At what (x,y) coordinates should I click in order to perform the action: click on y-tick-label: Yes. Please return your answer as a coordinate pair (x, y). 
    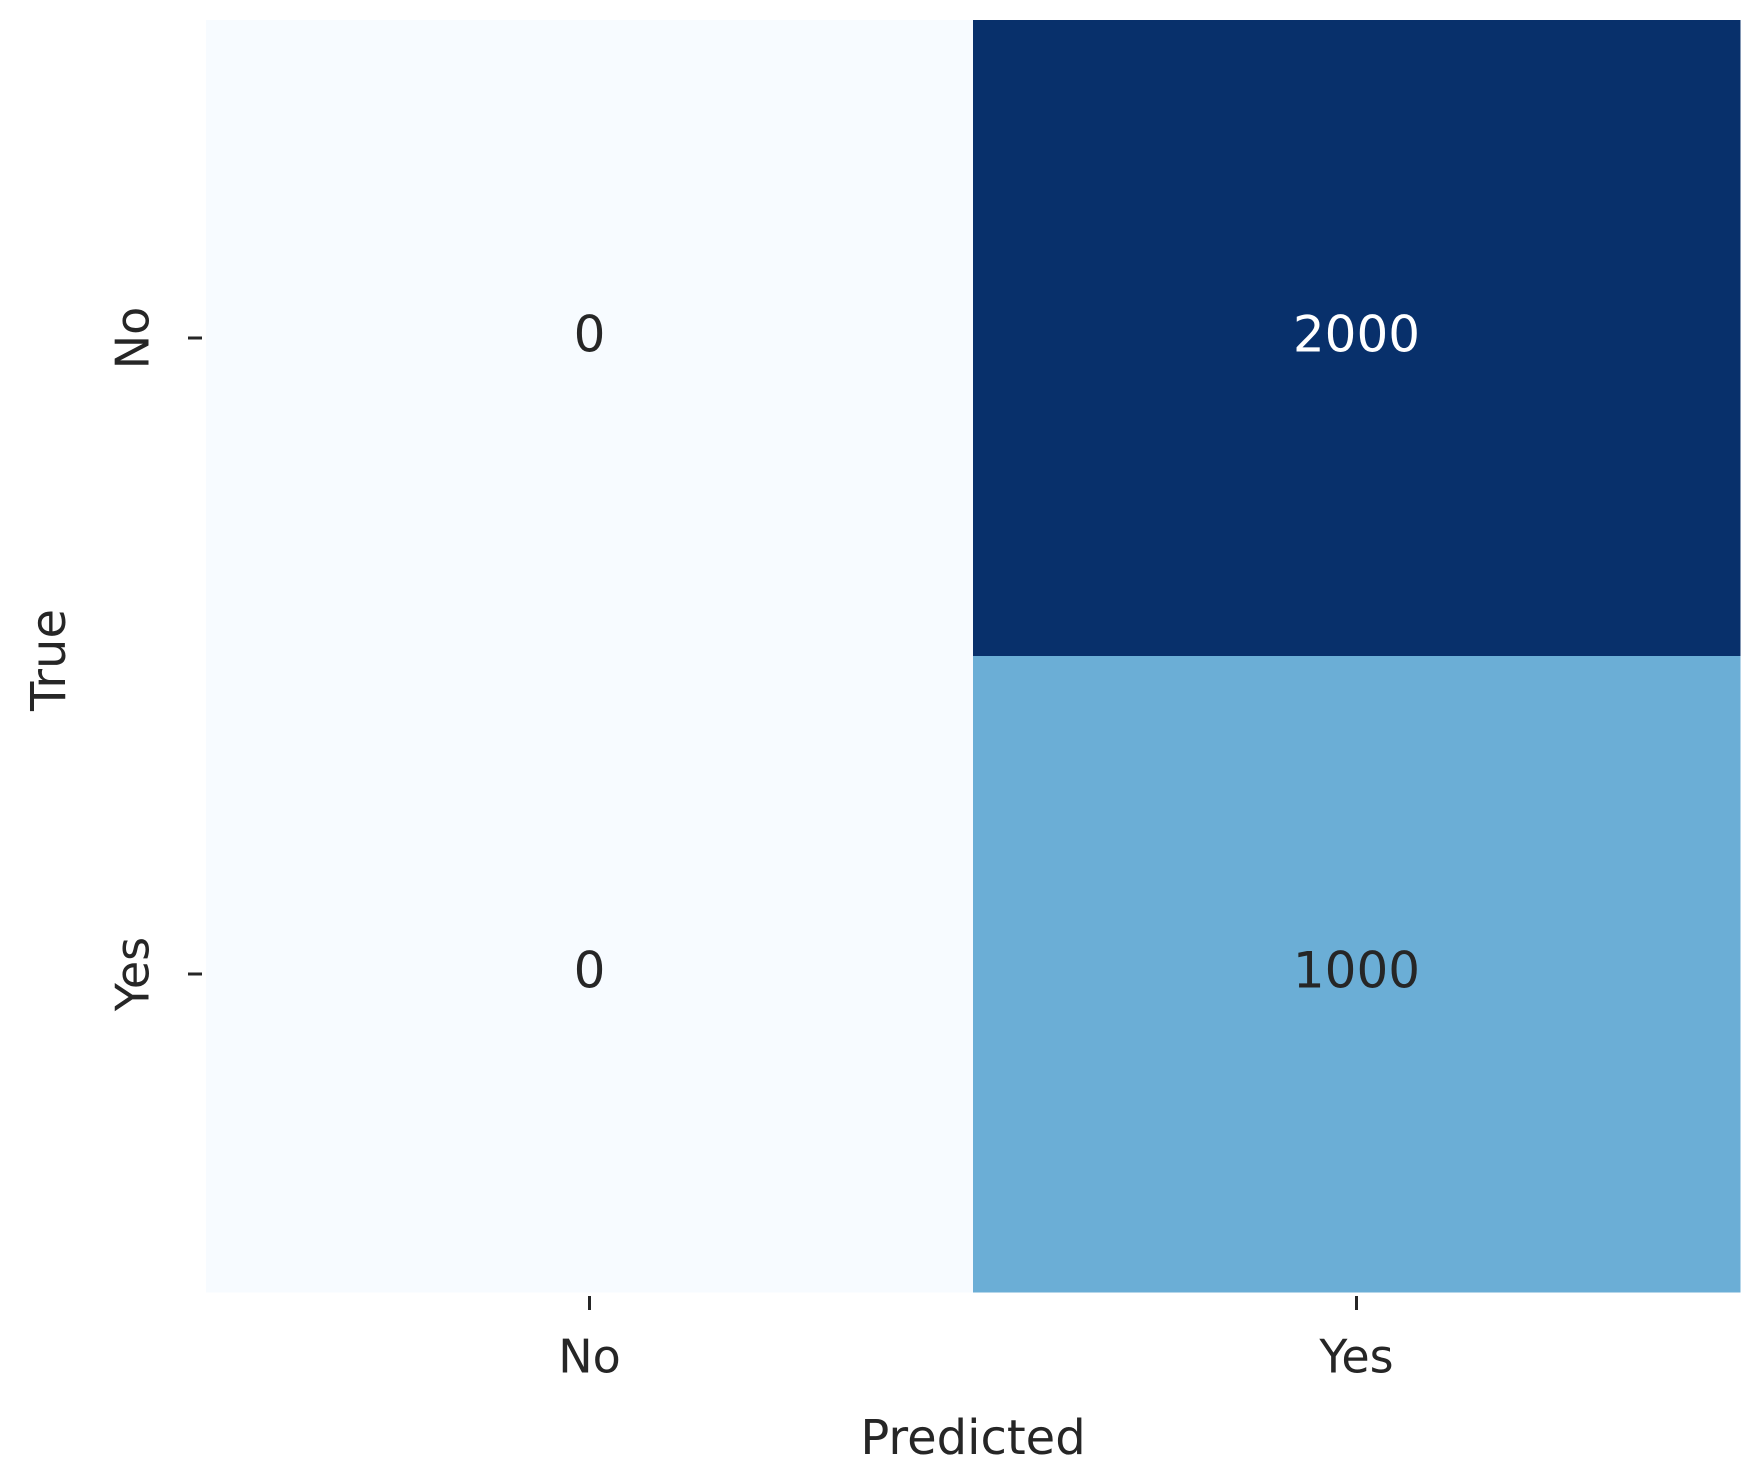
    Looking at the image, I should click on (133, 974).